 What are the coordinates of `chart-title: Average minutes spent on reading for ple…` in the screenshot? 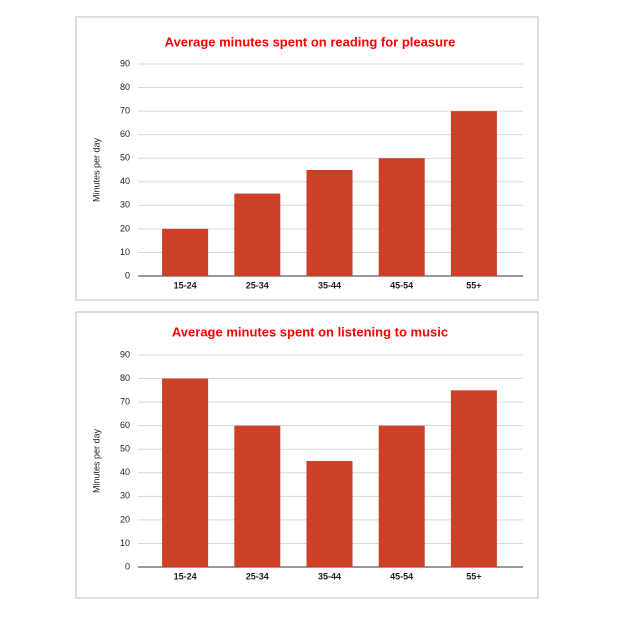 It's located at (310, 41).